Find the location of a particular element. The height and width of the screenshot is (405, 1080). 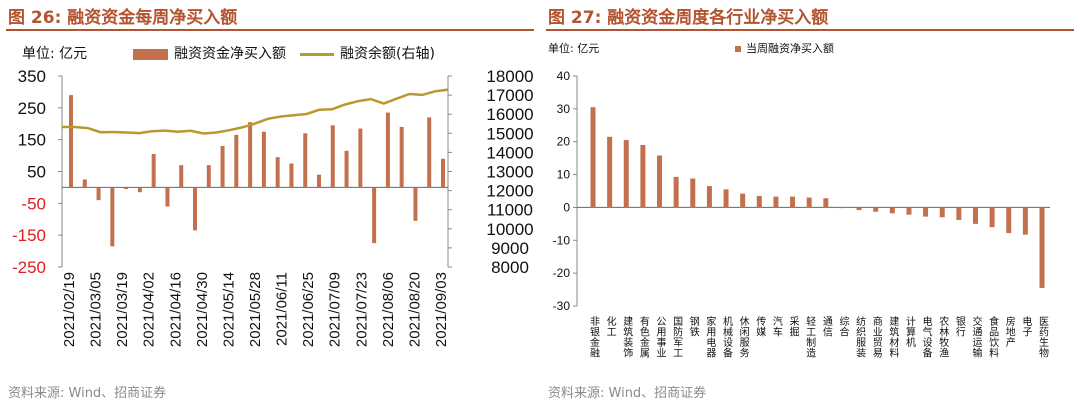

x-category-label: 电气设备 is located at coordinates (926, 337).